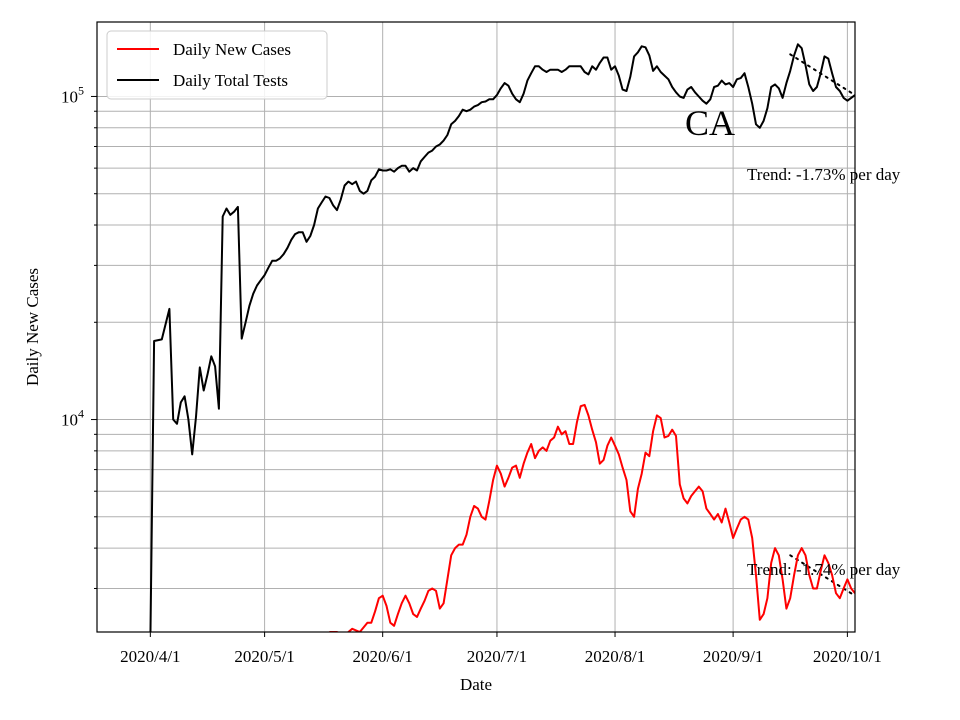 The width and height of the screenshot is (960, 720). What do you see at coordinates (264, 656) in the screenshot?
I see `x-tick-label: 2020/5/1` at bounding box center [264, 656].